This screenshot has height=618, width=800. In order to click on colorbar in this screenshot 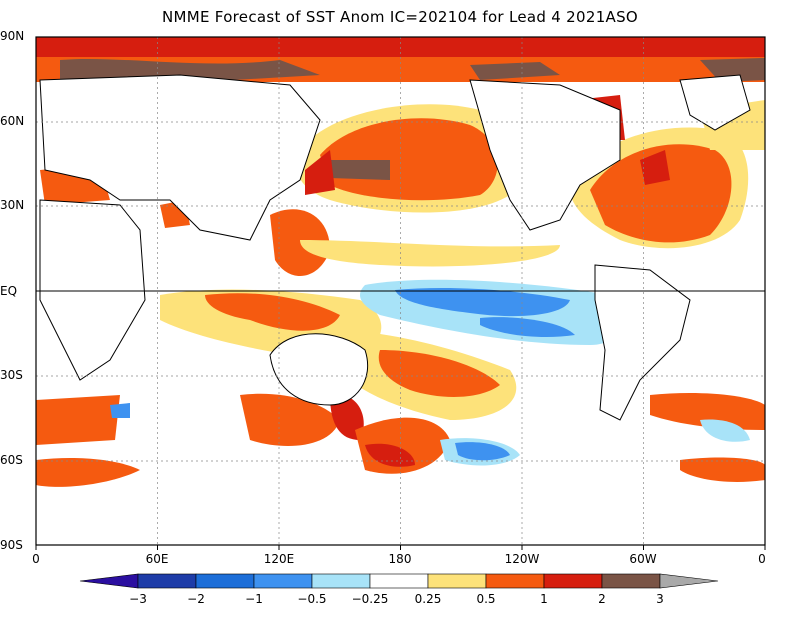, I will do `click(399, 581)`.